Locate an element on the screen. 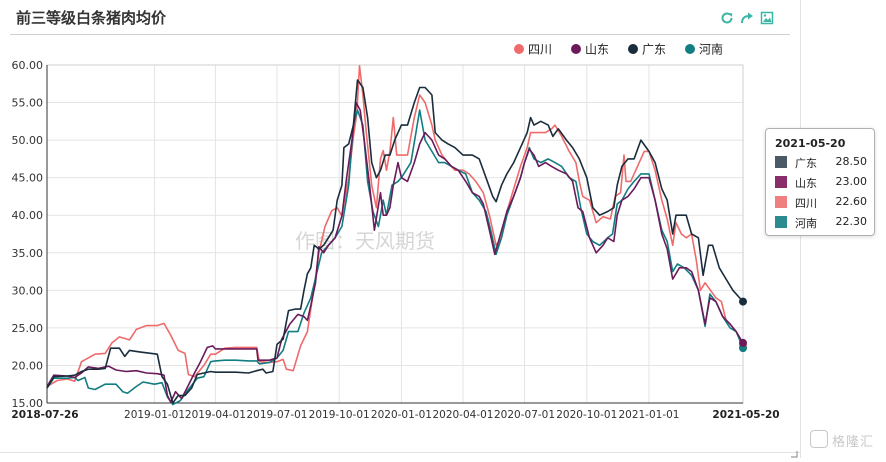 This screenshot has height=462, width=886. tooltip-series-name: 河南 is located at coordinates (806, 223).